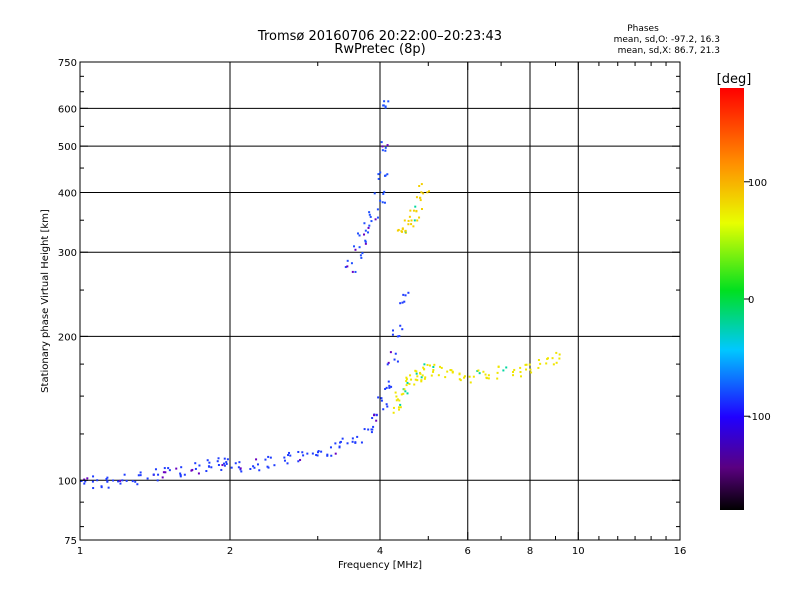 The image size is (800, 600). What do you see at coordinates (669, 51) in the screenshot?
I see `phases-x-mode: mean, sd,X: 86.7, 21.3` at bounding box center [669, 51].